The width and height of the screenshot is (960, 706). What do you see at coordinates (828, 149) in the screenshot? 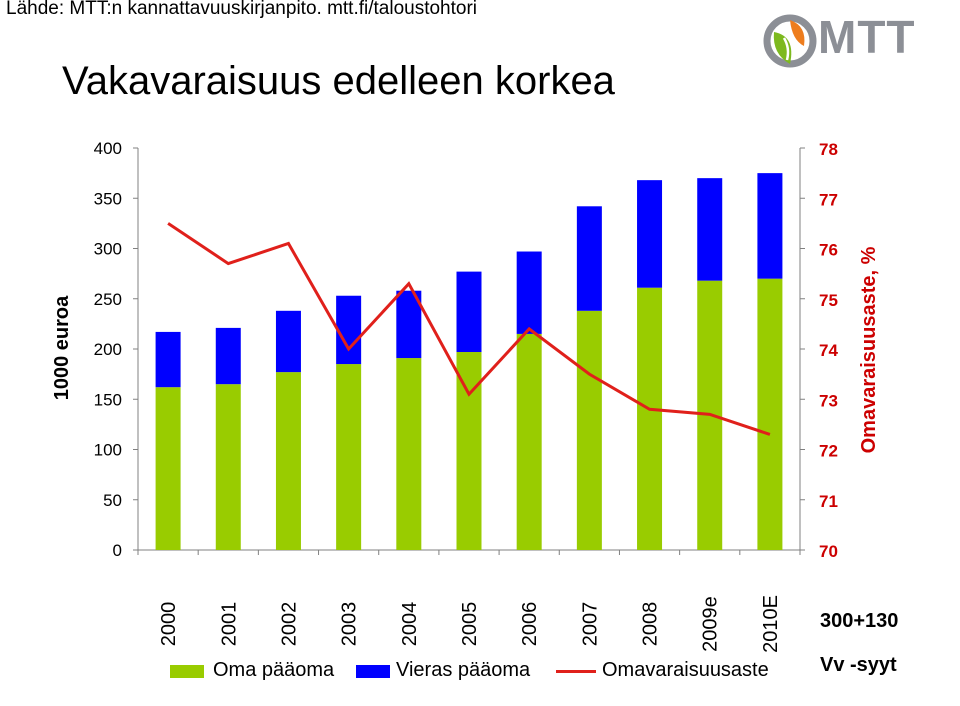
I see `right-tick-label: 78` at bounding box center [828, 149].